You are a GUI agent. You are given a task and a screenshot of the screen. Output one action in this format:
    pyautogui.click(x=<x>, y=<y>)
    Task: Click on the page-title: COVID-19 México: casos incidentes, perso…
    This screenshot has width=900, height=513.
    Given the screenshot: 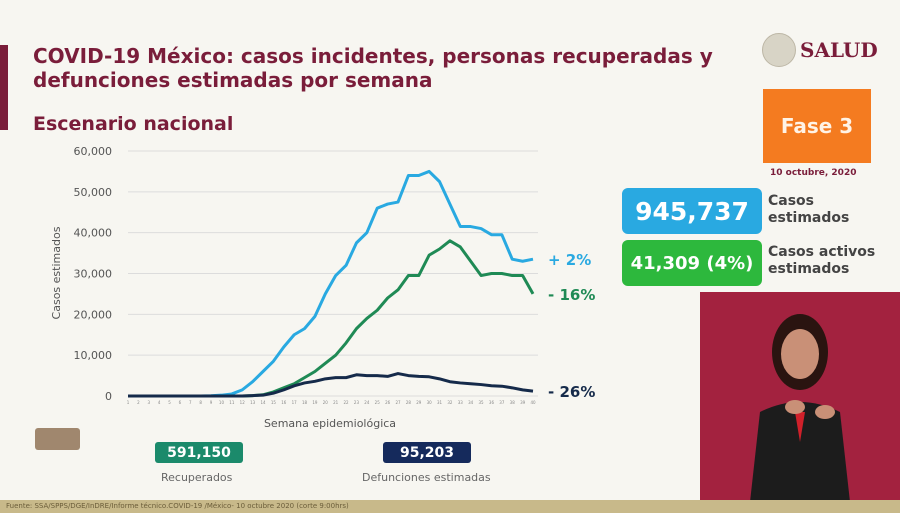 What is the action you would take?
    pyautogui.click(x=373, y=68)
    